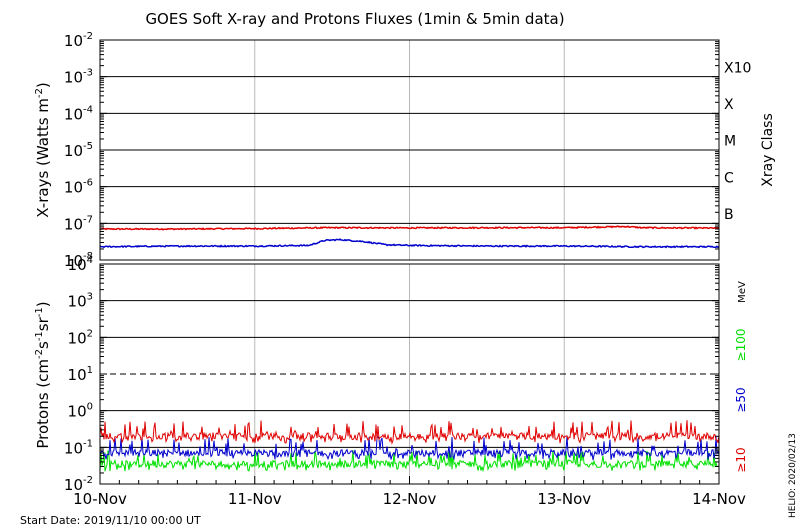 Image resolution: width=800 pixels, height=530 pixels. Describe the element at coordinates (100, 499) in the screenshot. I see `x-tick-label: 10-Nov` at that location.